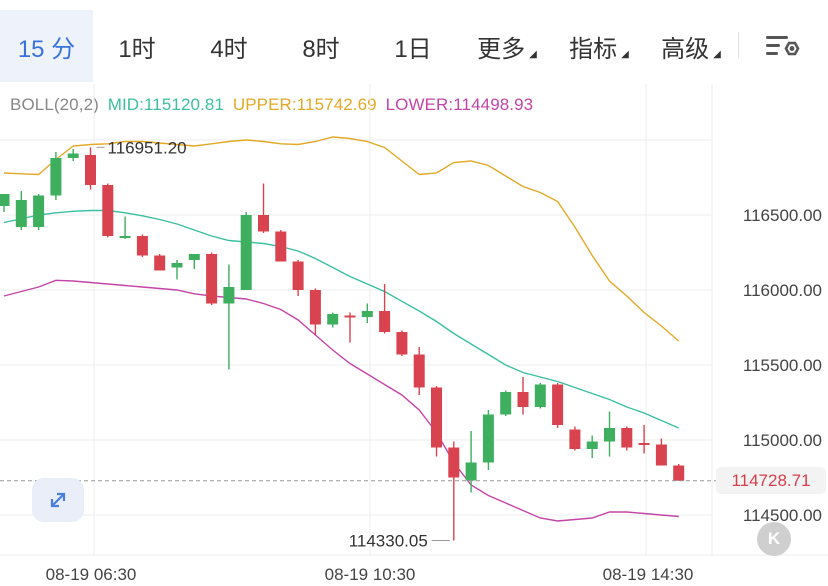 The height and width of the screenshot is (586, 828). Describe the element at coordinates (413, 49) in the screenshot. I see `tab-label: 1日` at that location.